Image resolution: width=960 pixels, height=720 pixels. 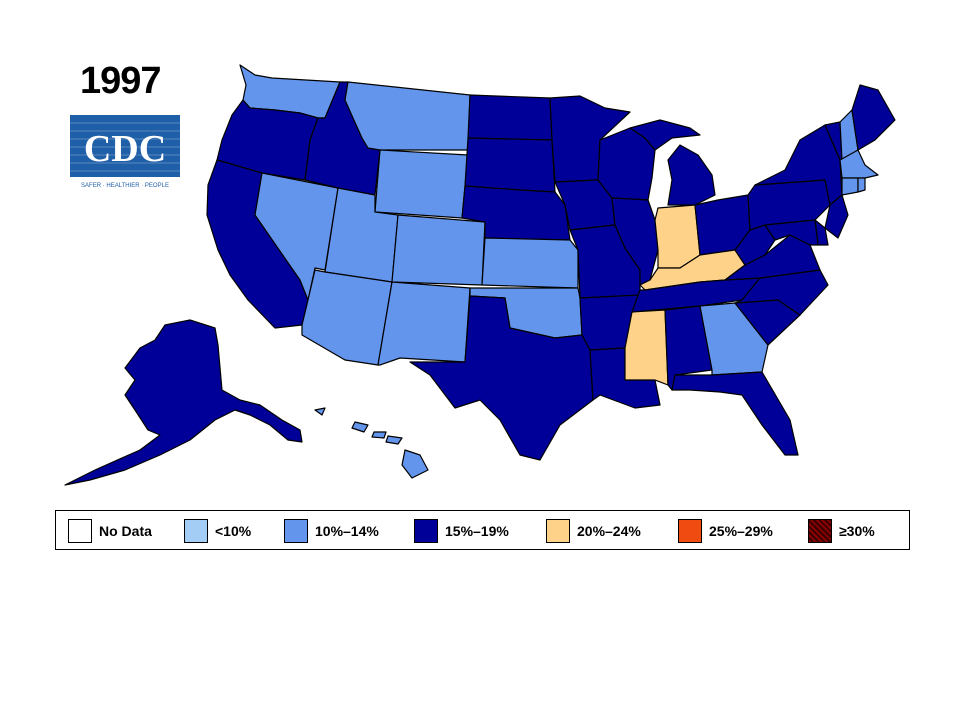 I want to click on state-ri, so click(x=861, y=185).